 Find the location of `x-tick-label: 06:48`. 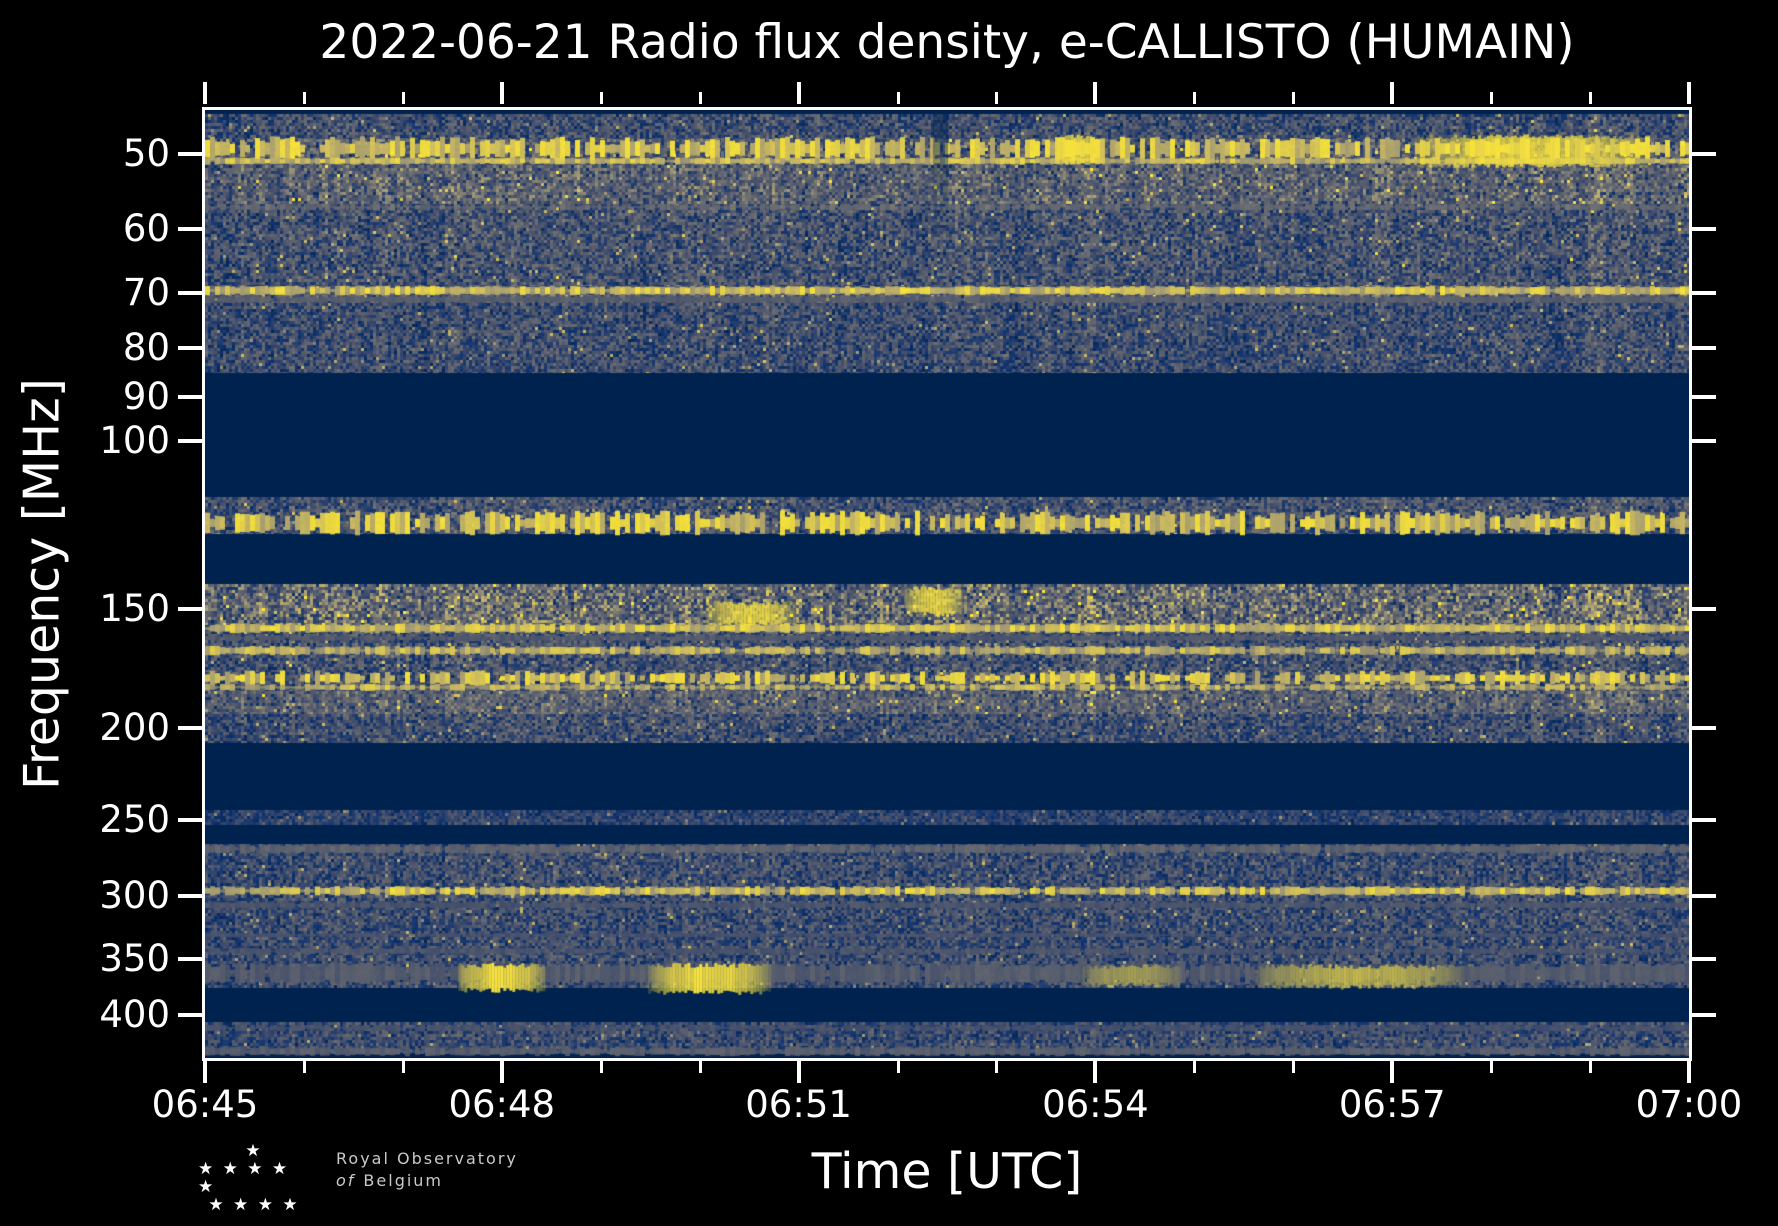

x-tick-label: 06:48 is located at coordinates (502, 1104).